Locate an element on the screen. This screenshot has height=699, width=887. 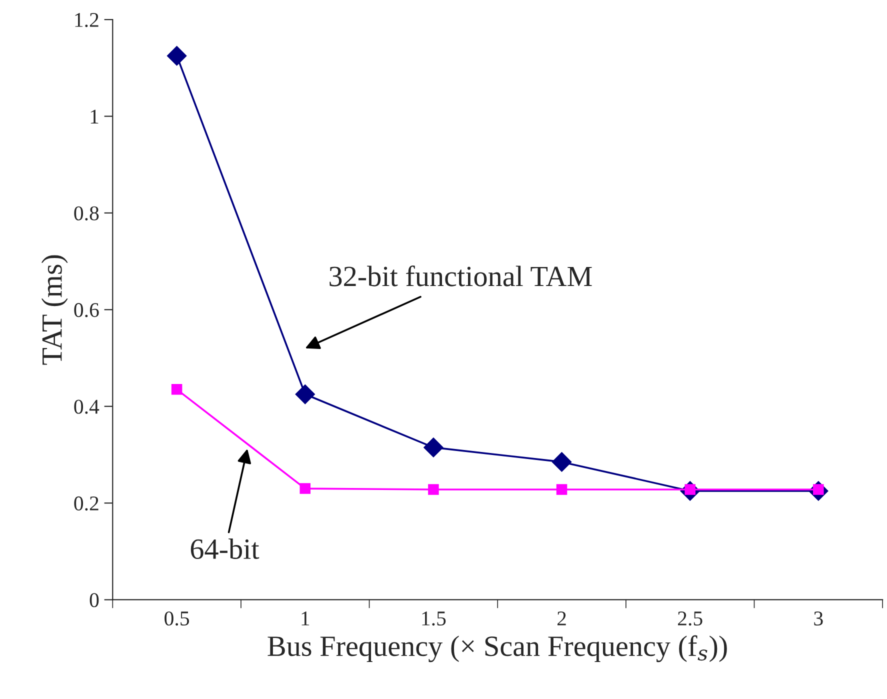
x-tick-label: 1.5 is located at coordinates (434, 619).